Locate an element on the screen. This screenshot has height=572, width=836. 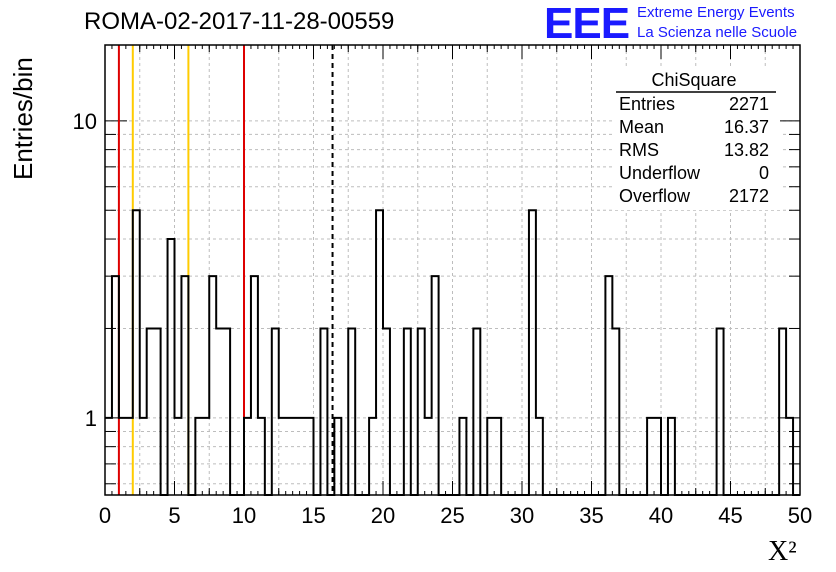
x-tick-label: 45 is located at coordinates (730, 515).